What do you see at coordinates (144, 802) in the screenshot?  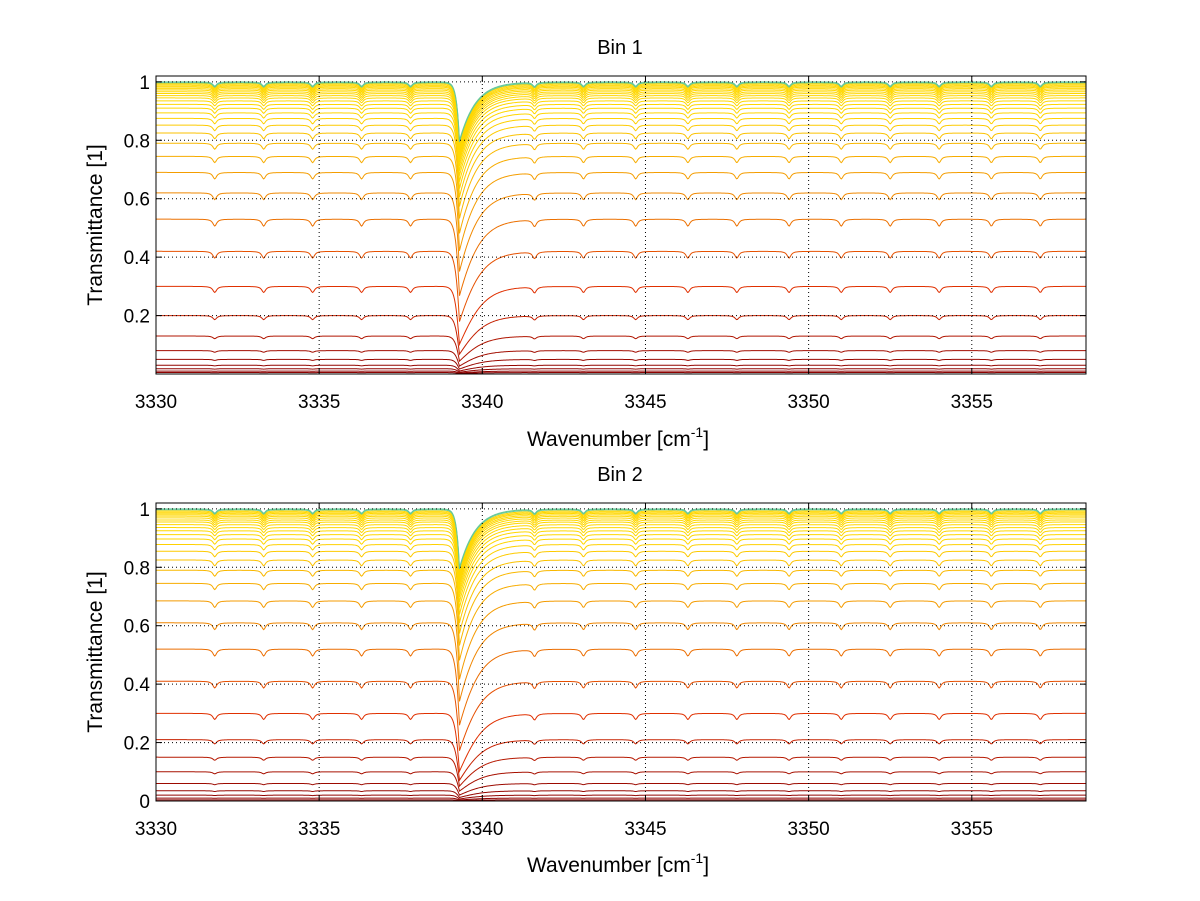 I see `y-tick-label: 0` at bounding box center [144, 802].